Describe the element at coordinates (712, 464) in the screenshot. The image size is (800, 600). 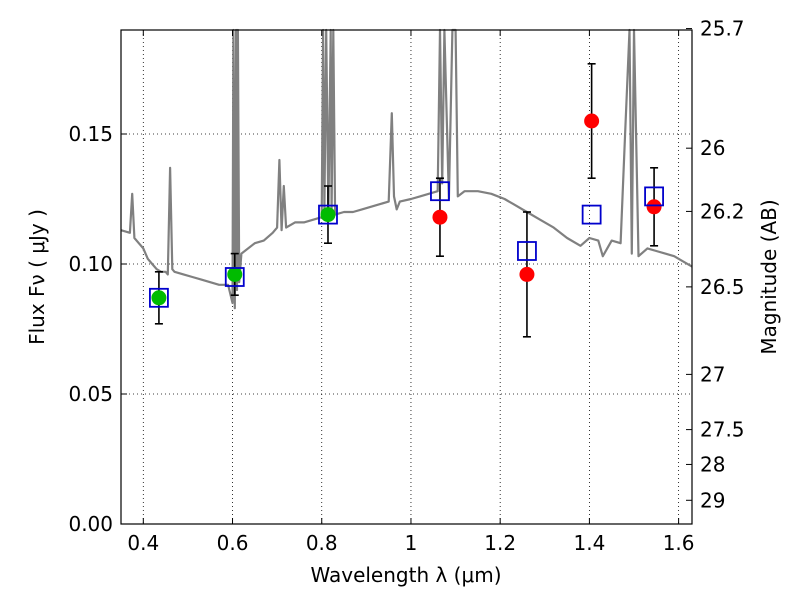
I see `right-tick-label: 28` at that location.